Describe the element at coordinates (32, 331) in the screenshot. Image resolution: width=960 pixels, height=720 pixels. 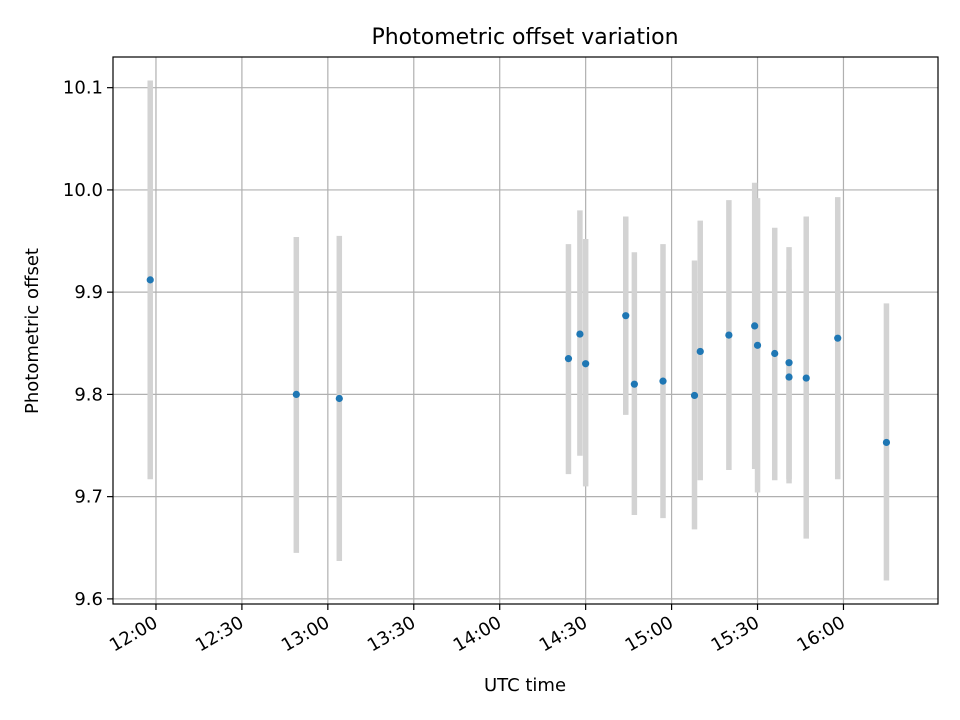
I see `y-axis-label: Photometric offset` at that location.